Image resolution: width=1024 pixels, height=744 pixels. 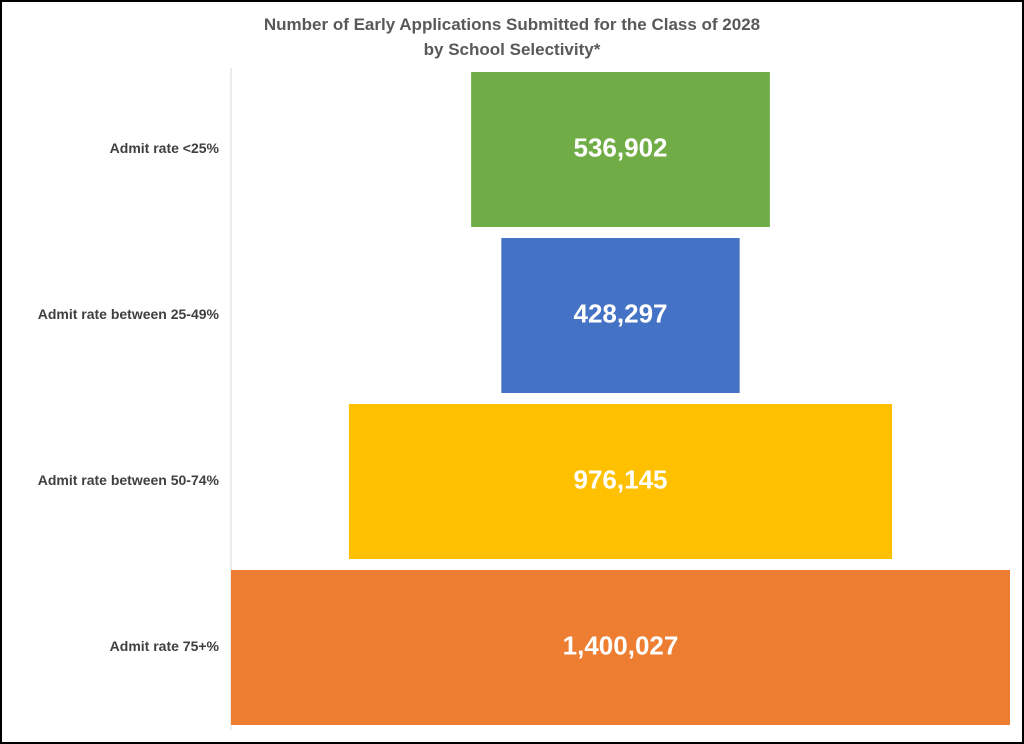 What do you see at coordinates (621, 479) in the screenshot?
I see `bar-value-label: 976,145` at bounding box center [621, 479].